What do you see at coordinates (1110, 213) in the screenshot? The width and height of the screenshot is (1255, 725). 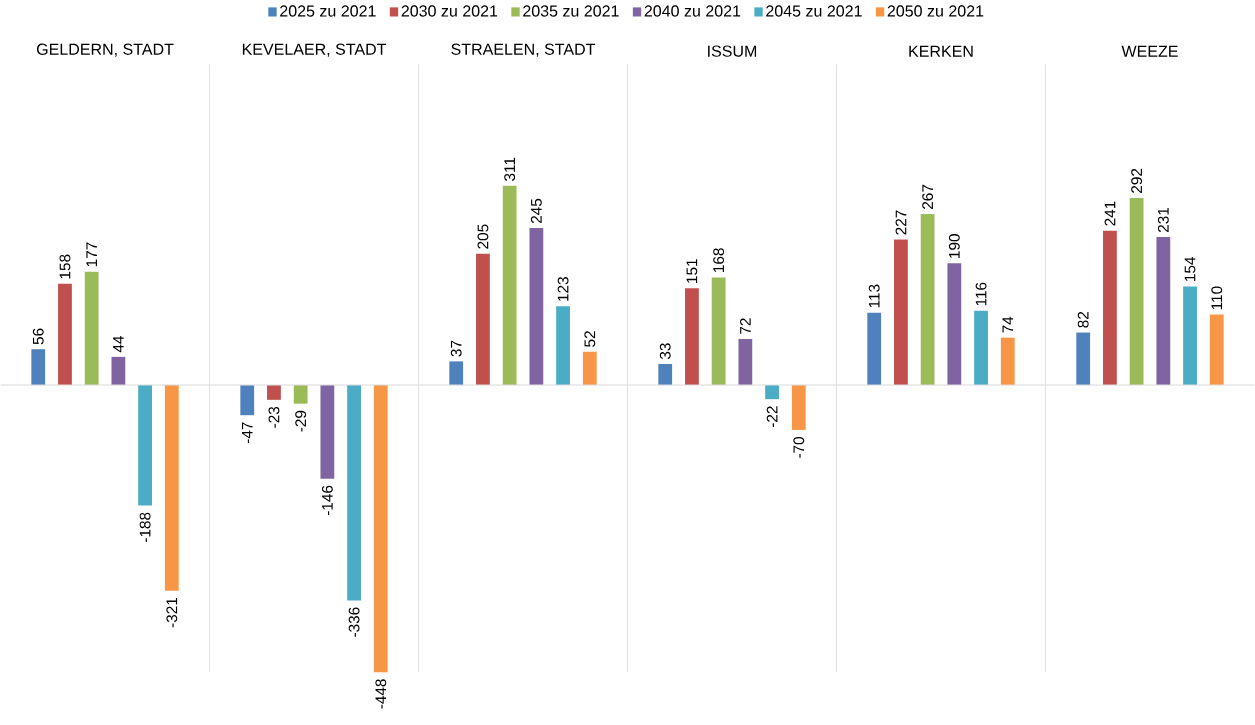 I see `data-label: 241` at bounding box center [1110, 213].